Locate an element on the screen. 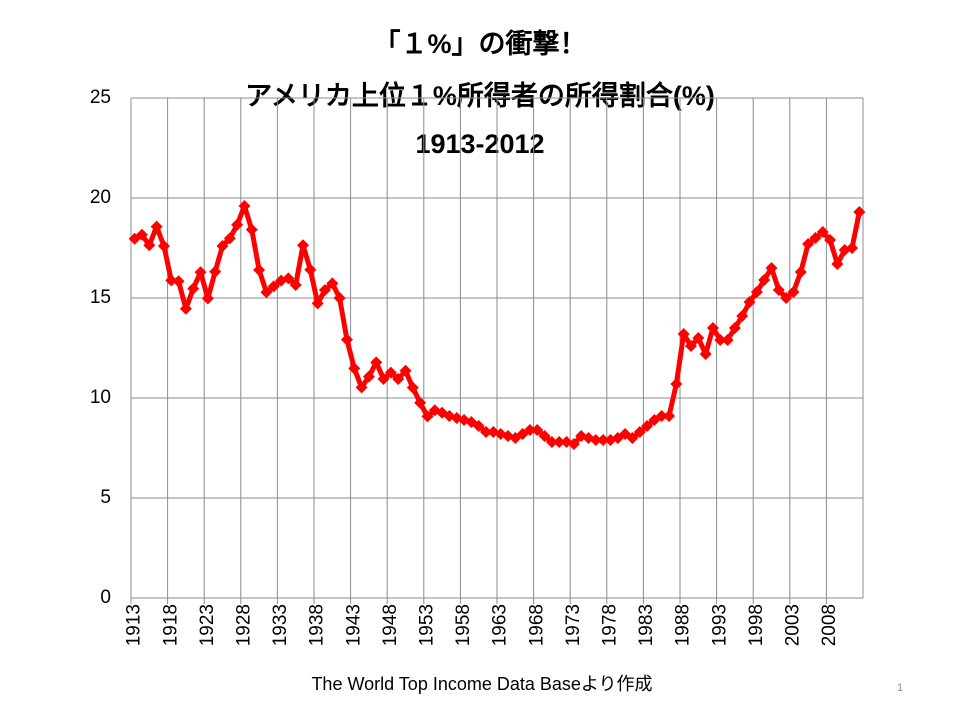 The image size is (960, 720). page-number: 1 is located at coordinates (900, 688).